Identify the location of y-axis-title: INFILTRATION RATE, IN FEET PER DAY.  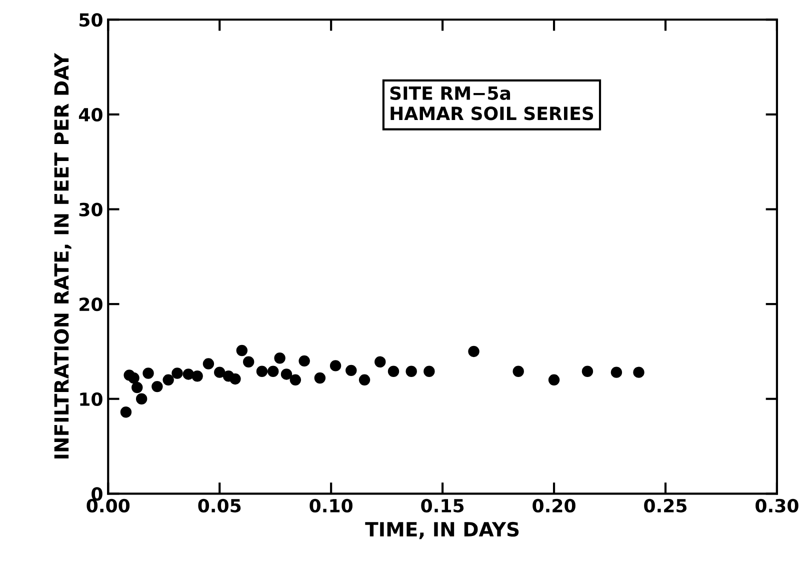
(63, 255).